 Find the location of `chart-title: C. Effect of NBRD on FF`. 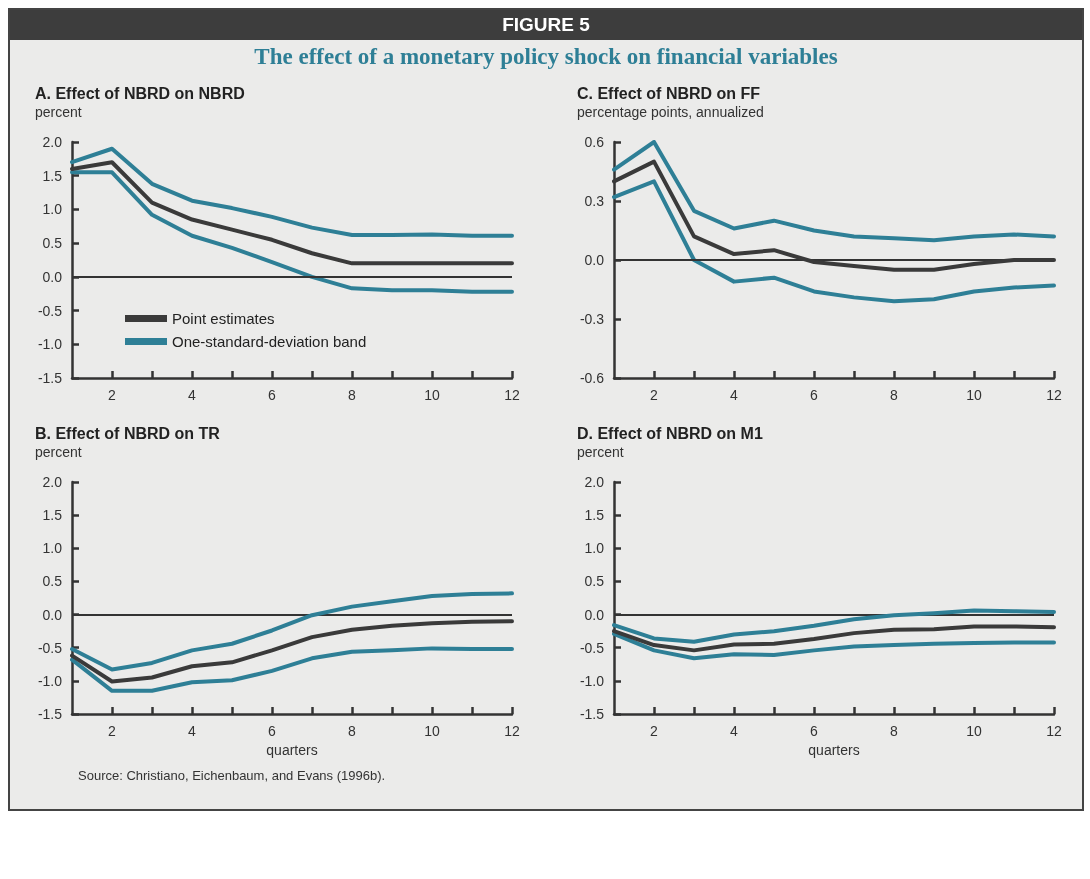

chart-title: C. Effect of NBRD on FF is located at coordinates (669, 93).